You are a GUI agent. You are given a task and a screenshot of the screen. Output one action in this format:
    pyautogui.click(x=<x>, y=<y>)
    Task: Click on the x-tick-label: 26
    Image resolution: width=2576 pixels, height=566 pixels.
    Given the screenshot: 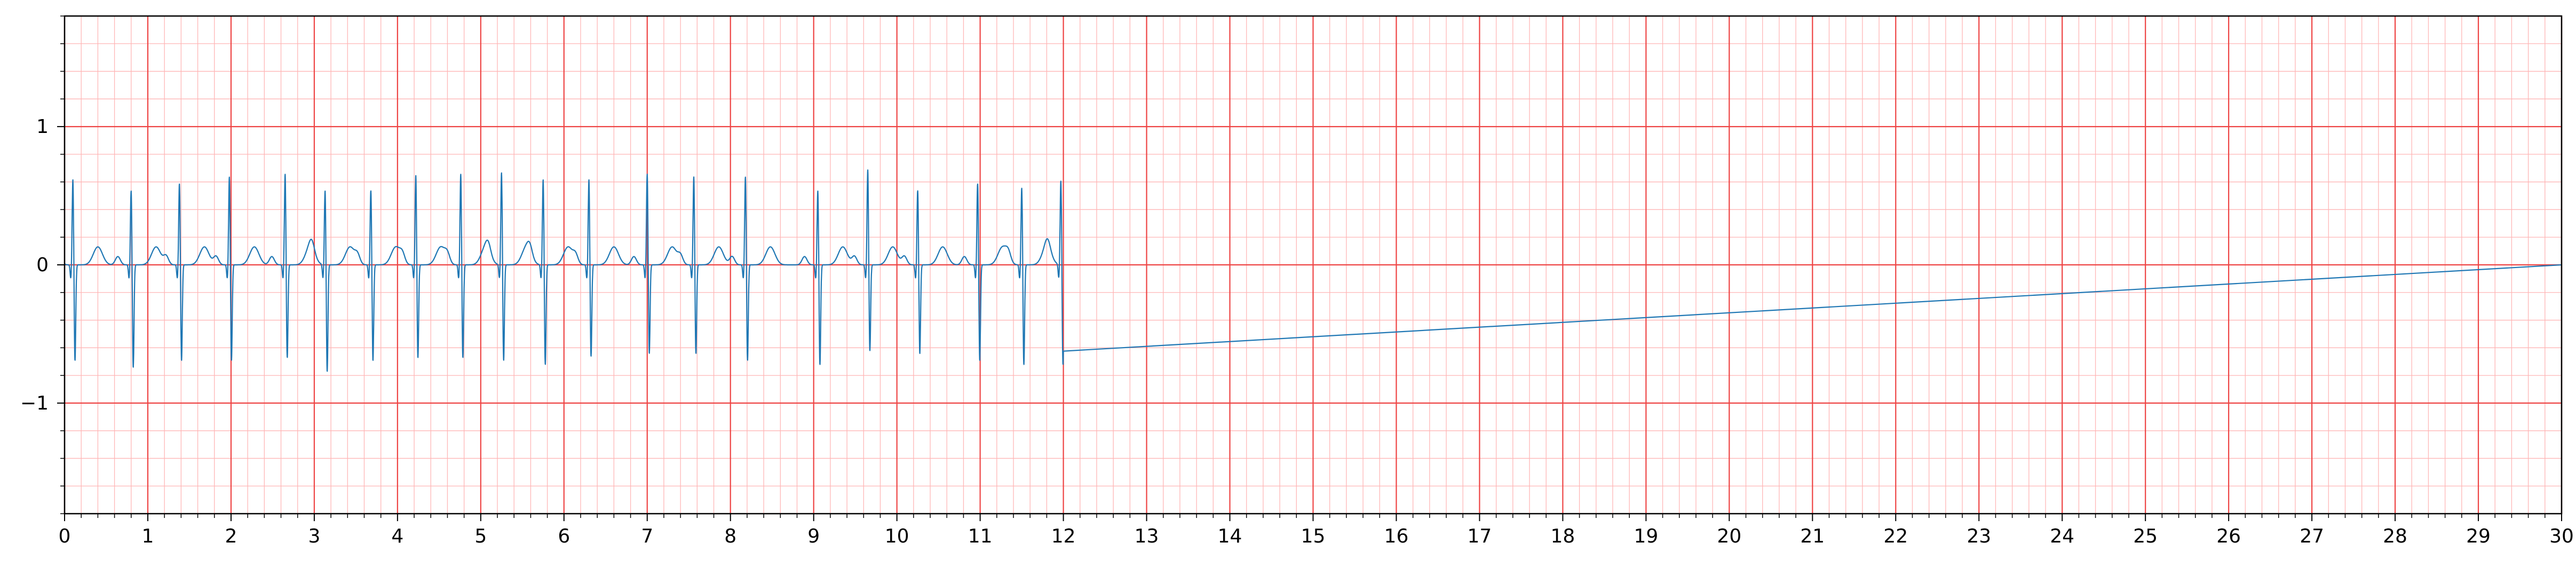 What is the action you would take?
    pyautogui.click(x=2228, y=536)
    